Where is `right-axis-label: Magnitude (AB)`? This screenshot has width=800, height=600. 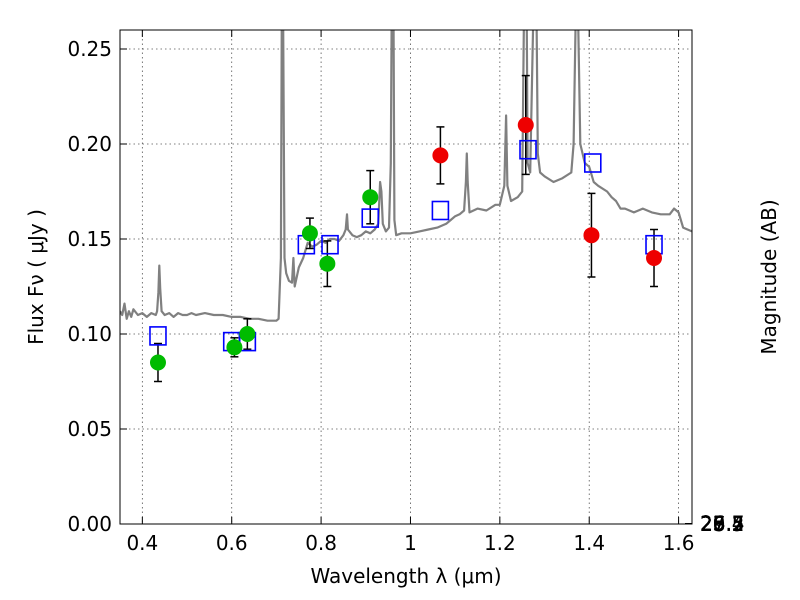
right-axis-label: Magnitude (AB) is located at coordinates (769, 276).